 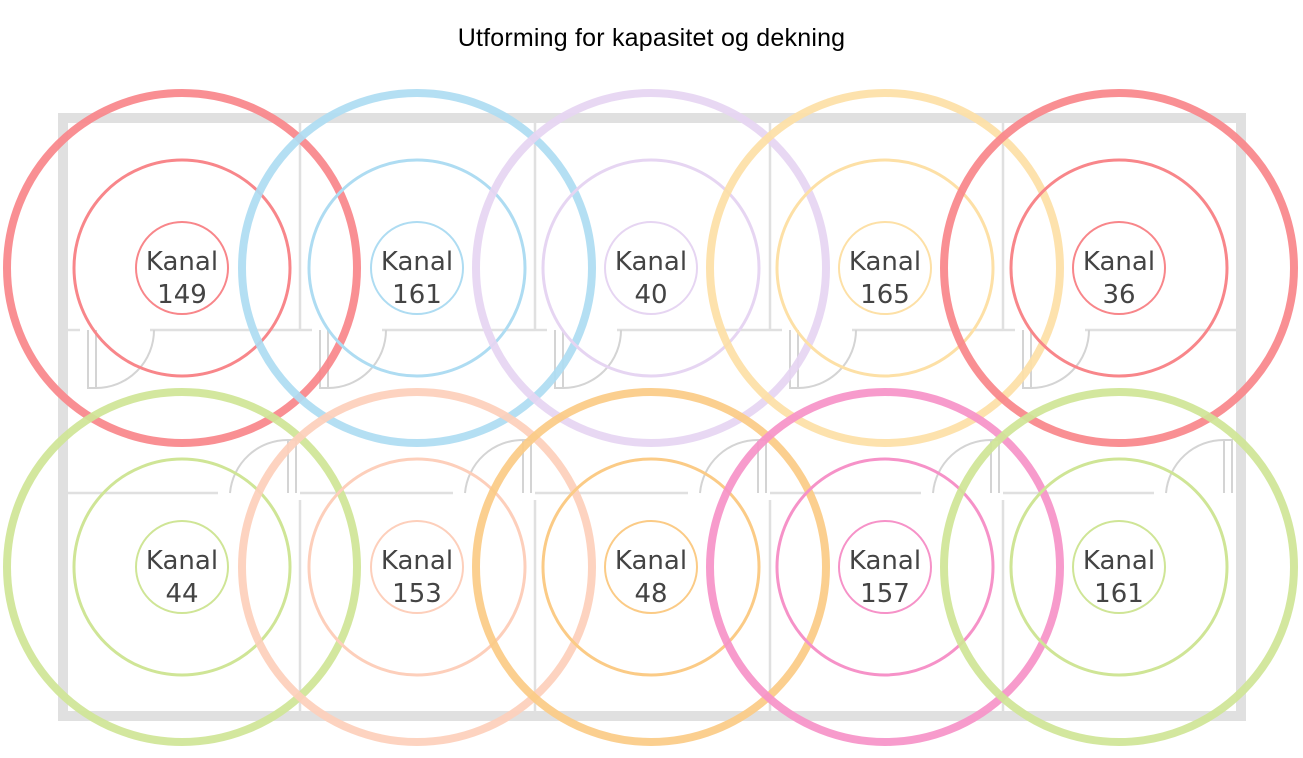 I want to click on channel-number-label: 157, so click(x=885, y=594).